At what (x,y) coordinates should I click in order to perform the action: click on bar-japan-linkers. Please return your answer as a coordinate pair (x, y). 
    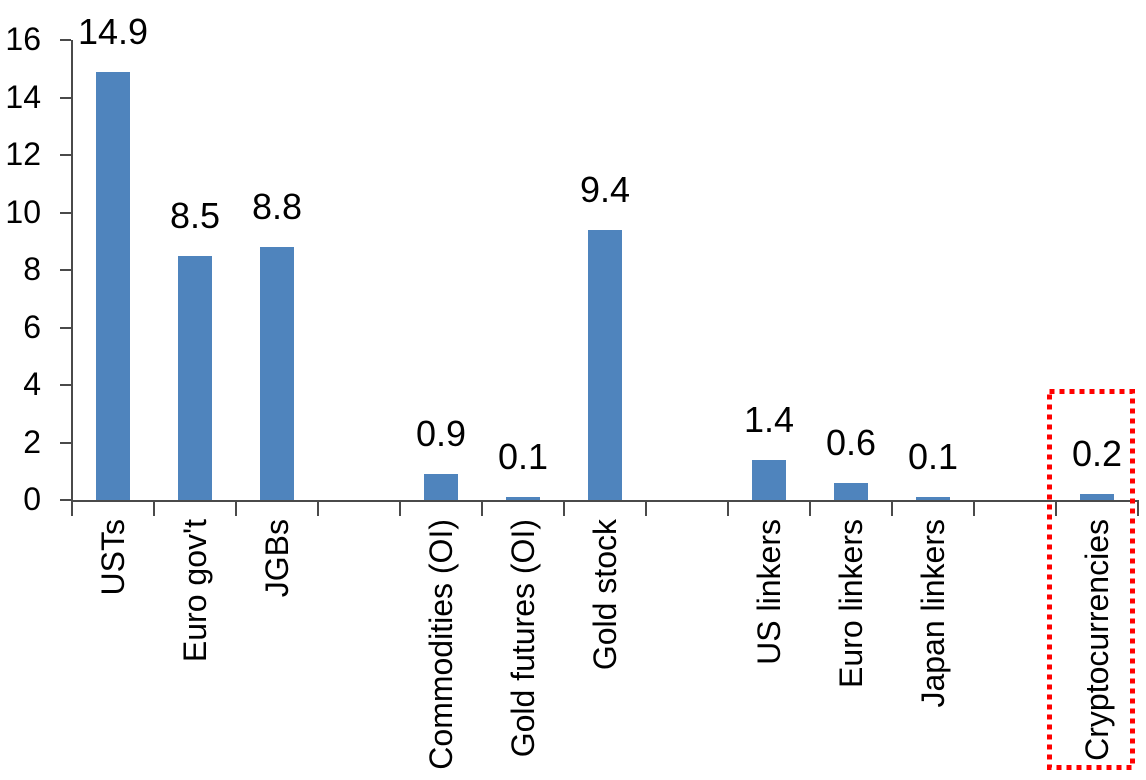
    Looking at the image, I should click on (933, 498).